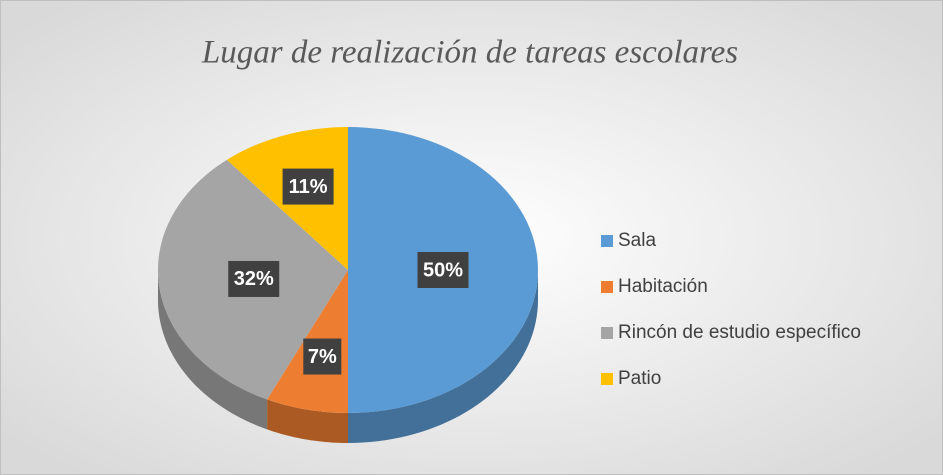  Describe the element at coordinates (639, 378) in the screenshot. I see `legend-label: Patio` at that location.